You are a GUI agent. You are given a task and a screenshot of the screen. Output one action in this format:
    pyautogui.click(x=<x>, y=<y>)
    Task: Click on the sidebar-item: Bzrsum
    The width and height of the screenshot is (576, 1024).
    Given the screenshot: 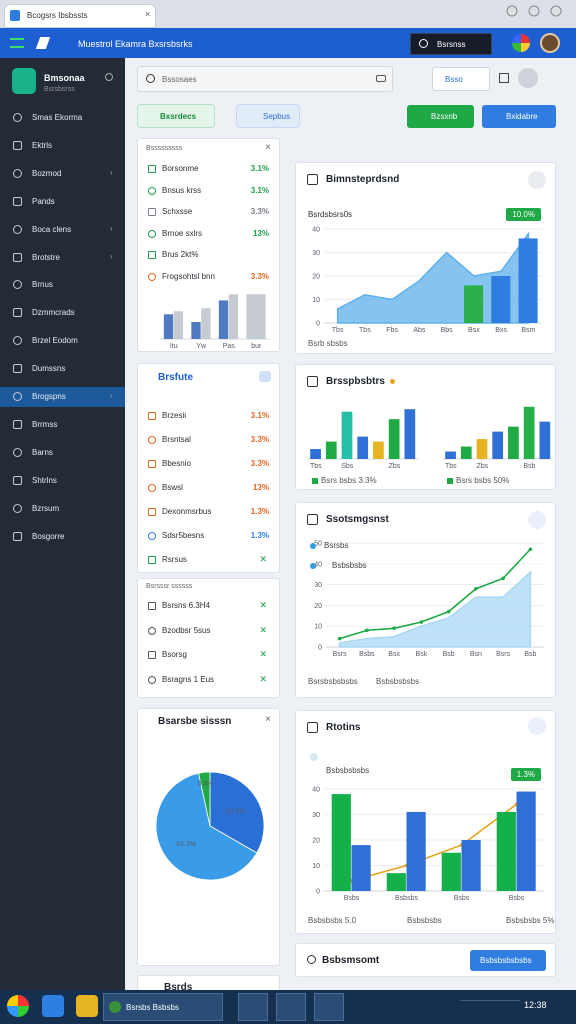 What is the action you would take?
    pyautogui.click(x=46, y=508)
    